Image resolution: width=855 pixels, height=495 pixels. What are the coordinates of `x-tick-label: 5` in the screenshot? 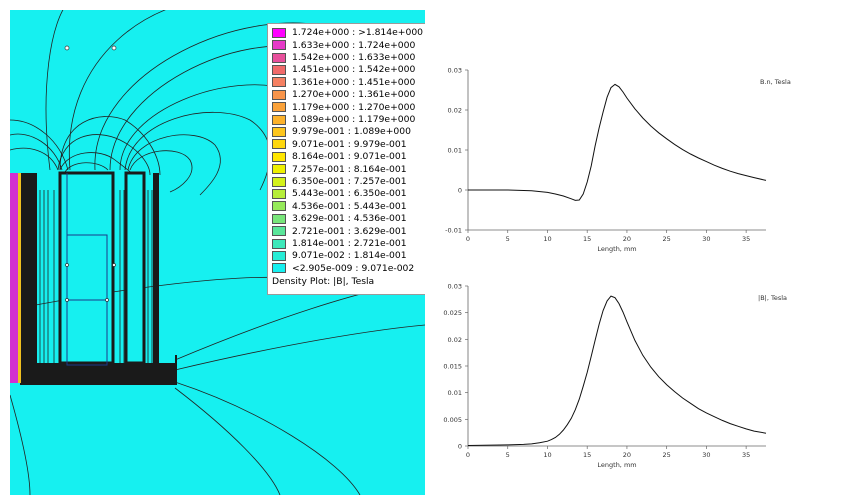 It's located at (508, 239).